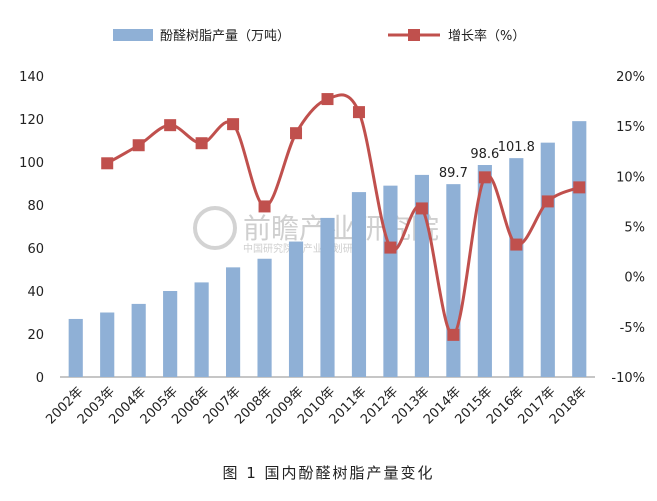 This screenshot has height=501, width=657. What do you see at coordinates (630, 177) in the screenshot?
I see `right-tick-label: 10%` at bounding box center [630, 177].